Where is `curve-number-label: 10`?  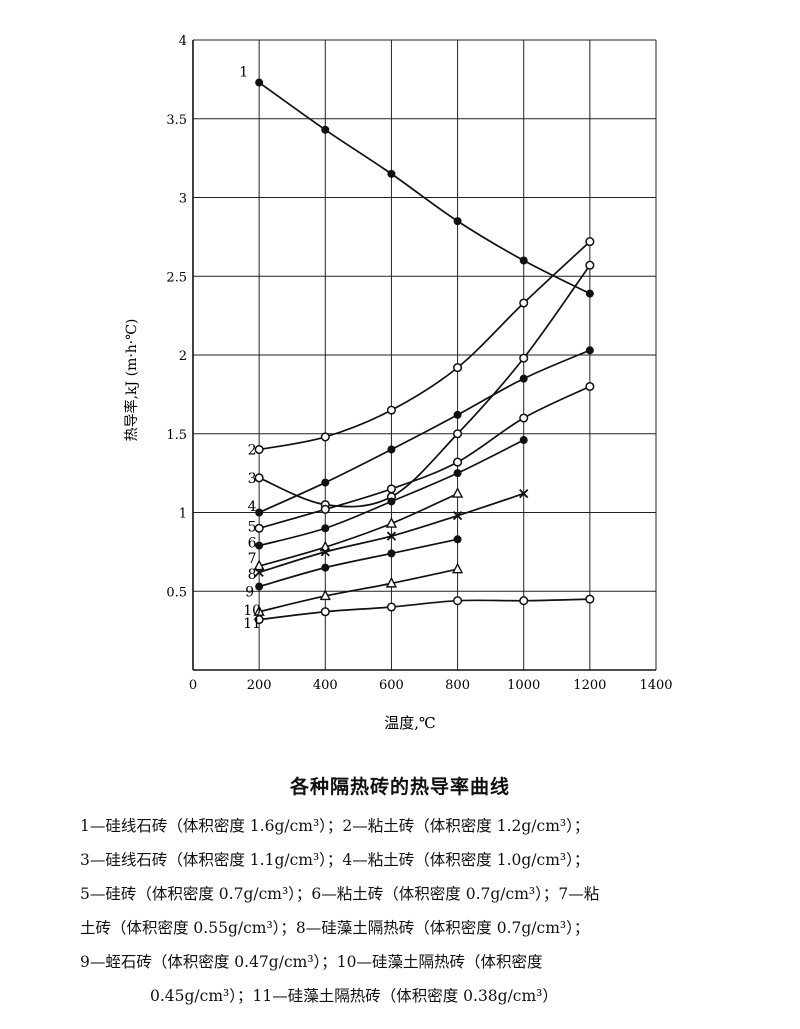
curve-number-label: 10 is located at coordinates (252, 611).